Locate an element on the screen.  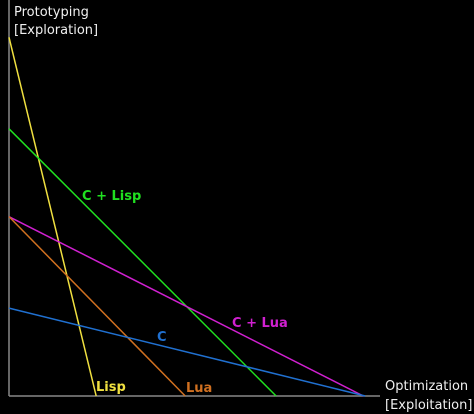
x-axis-label: Optimization is located at coordinates (426, 386).